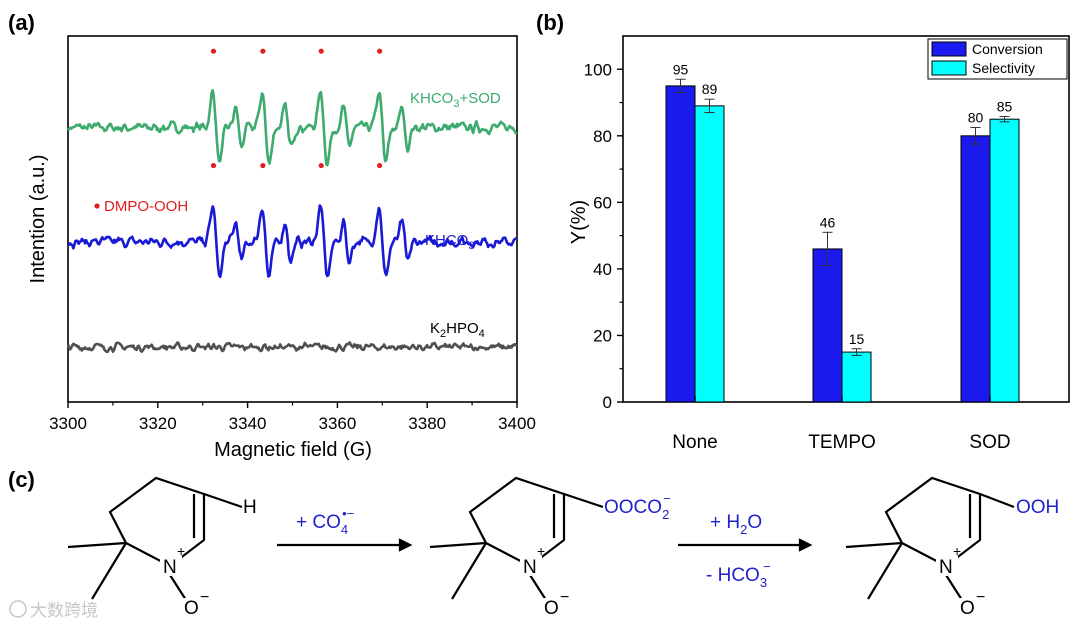 Image resolution: width=1080 pixels, height=631 pixels. I want to click on molecule-dmpo, so click(155, 538).